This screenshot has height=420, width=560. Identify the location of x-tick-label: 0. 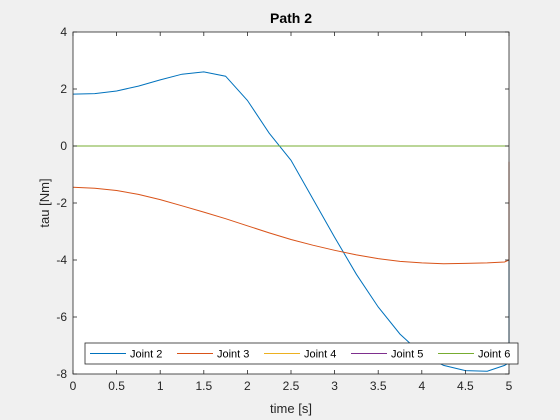
(73, 386).